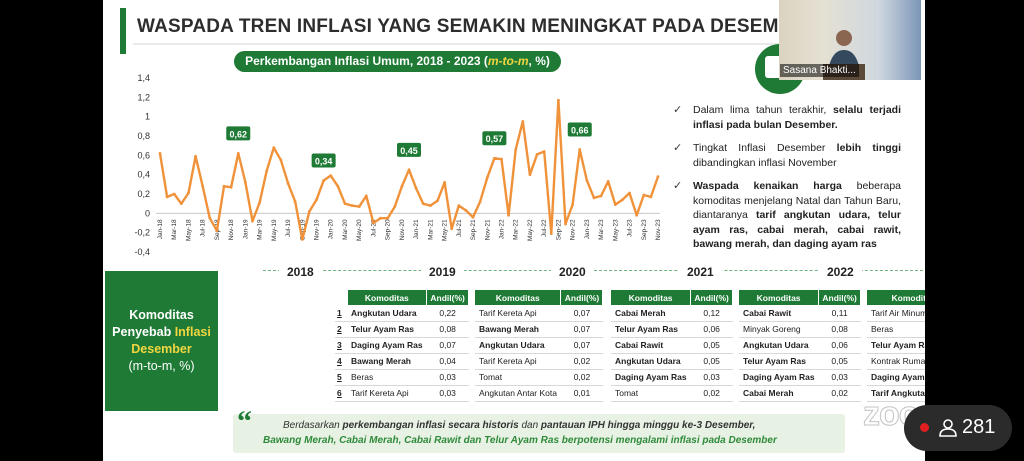 Image resolution: width=1024 pixels, height=461 pixels. Describe the element at coordinates (174, 229) in the screenshot. I see `x-tick-label: Mar-18` at that location.